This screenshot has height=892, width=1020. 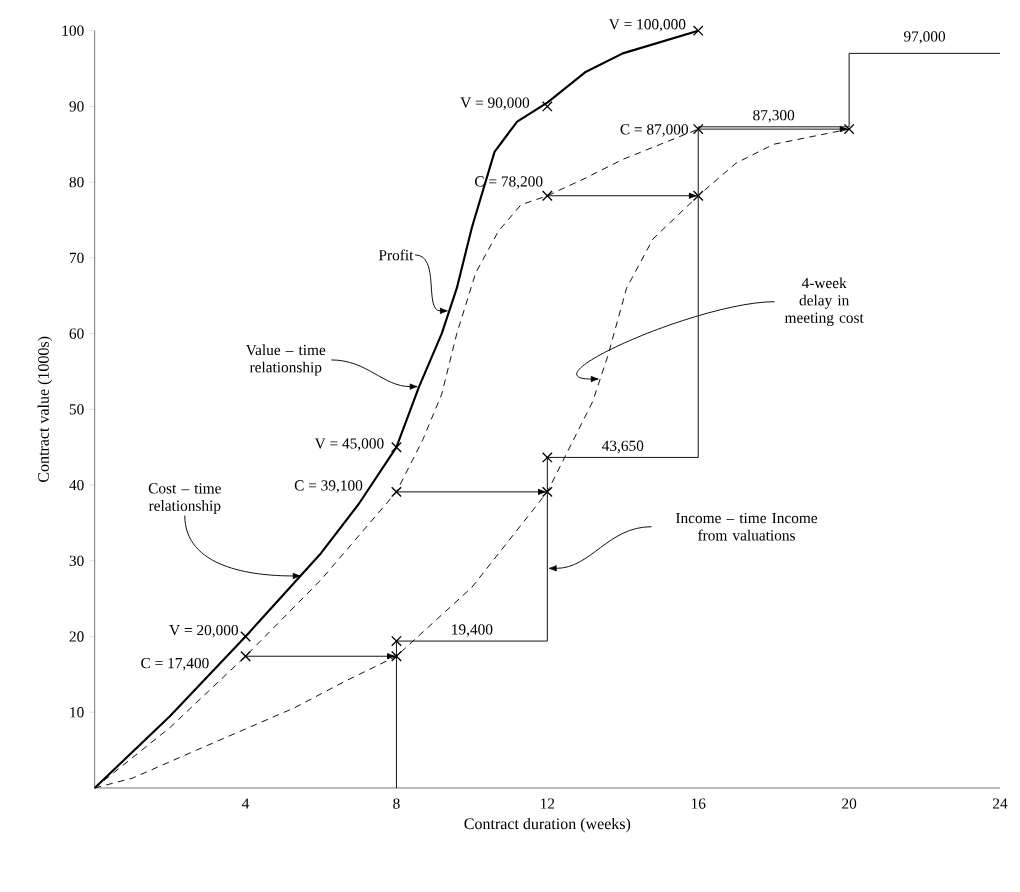 What do you see at coordinates (647, 25) in the screenshot?
I see `annotation: V = 100,000` at bounding box center [647, 25].